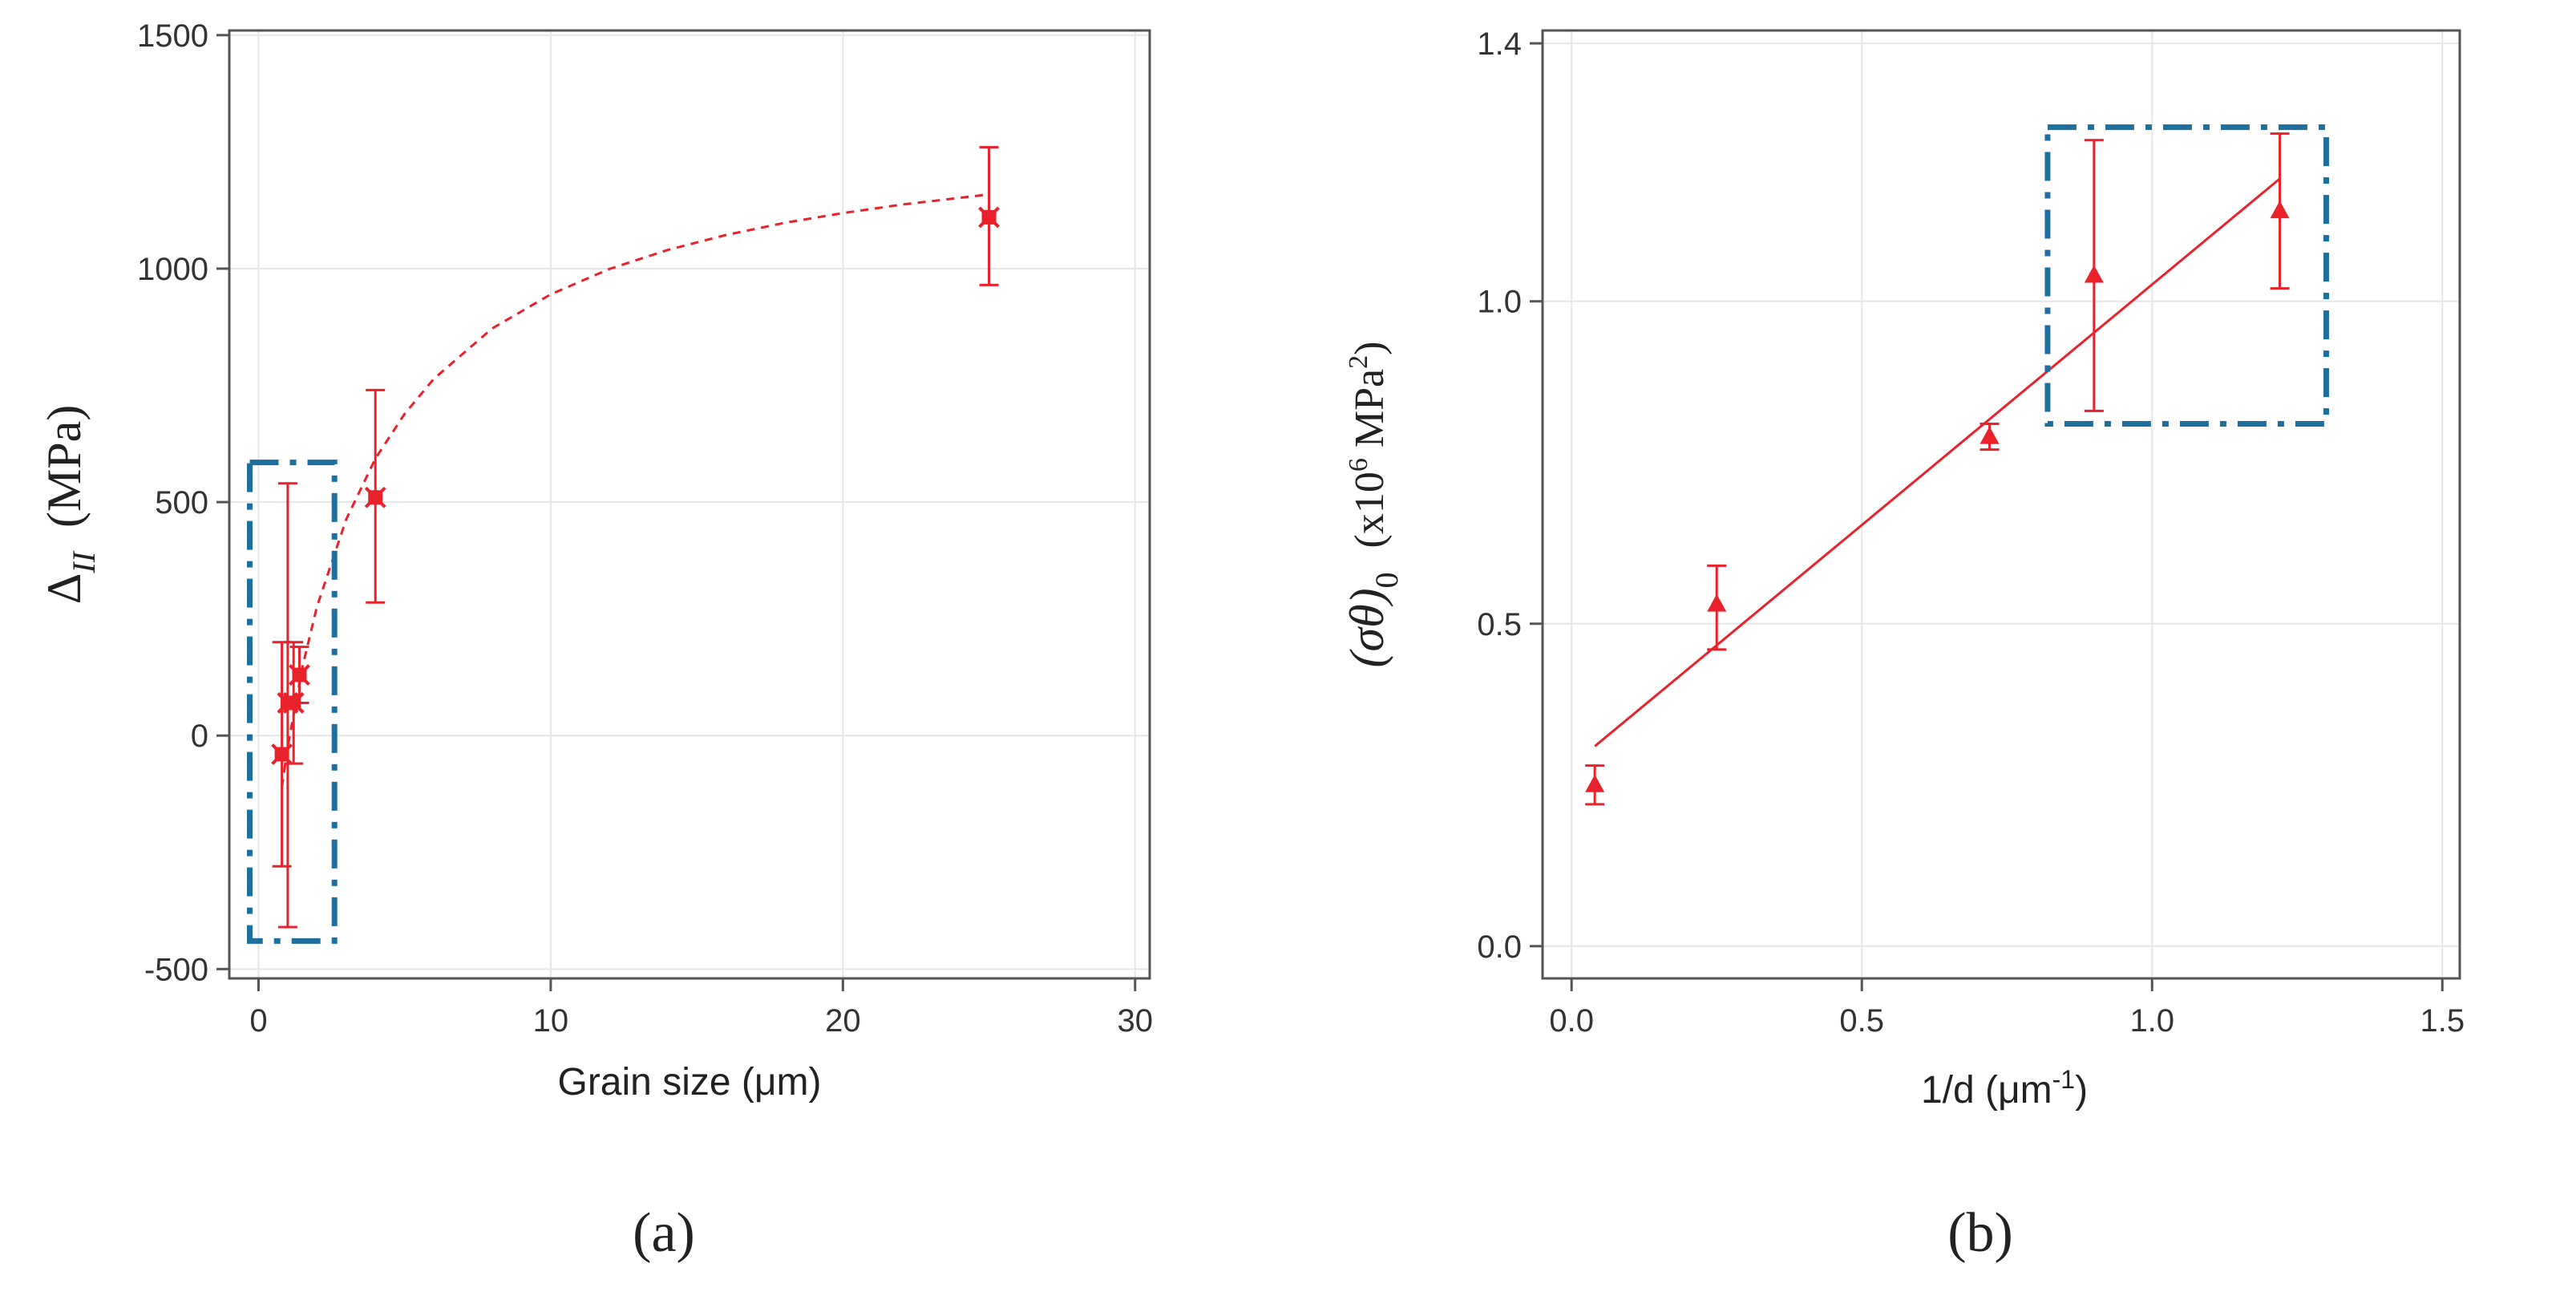 This screenshot has width=2576, height=1304. What do you see at coordinates (1499, 947) in the screenshot?
I see `y-tick-label-b-0: 0.0` at bounding box center [1499, 947].